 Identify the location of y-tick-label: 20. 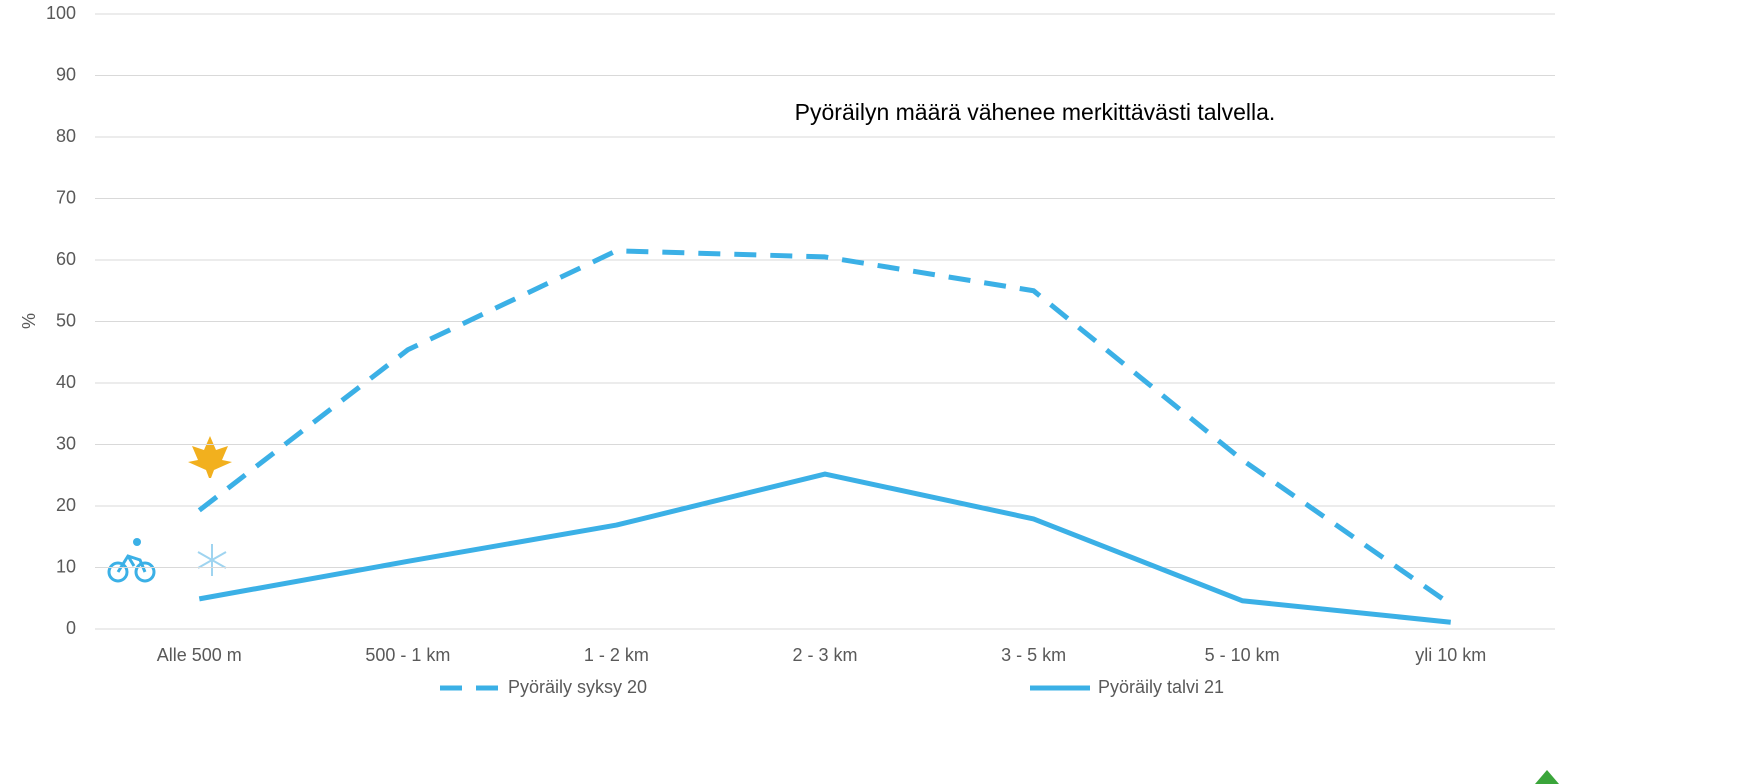
(66, 505).